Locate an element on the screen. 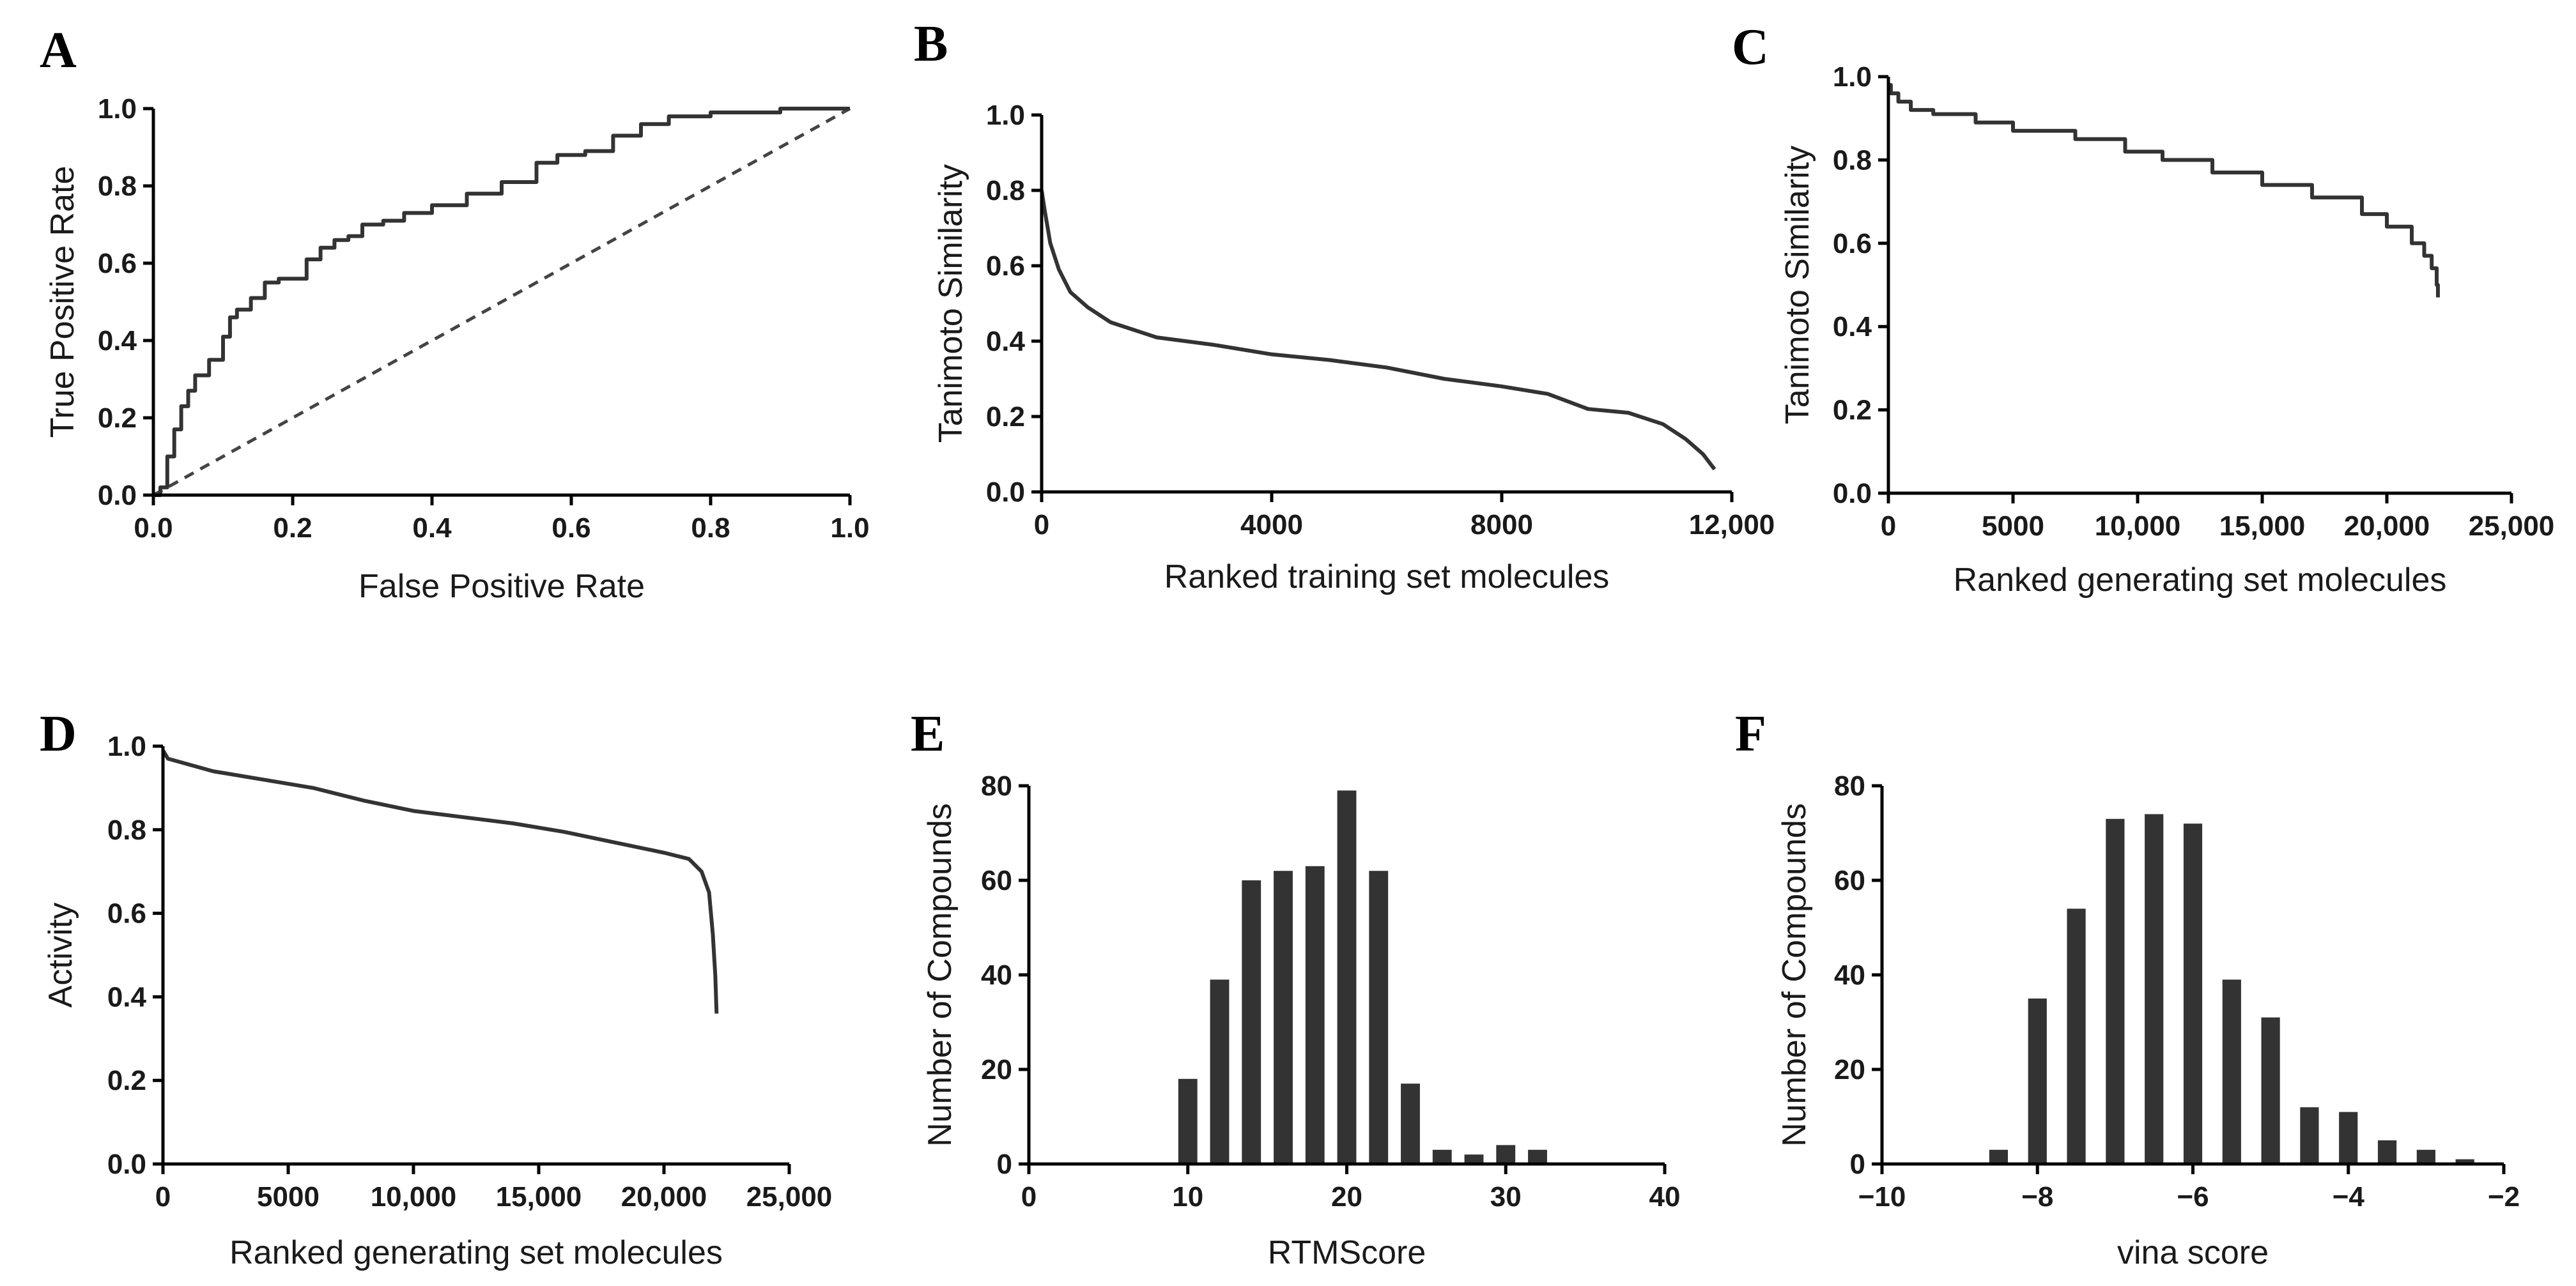 The height and width of the screenshot is (1286, 2576). x-tick-label: 12,000 is located at coordinates (1732, 524).